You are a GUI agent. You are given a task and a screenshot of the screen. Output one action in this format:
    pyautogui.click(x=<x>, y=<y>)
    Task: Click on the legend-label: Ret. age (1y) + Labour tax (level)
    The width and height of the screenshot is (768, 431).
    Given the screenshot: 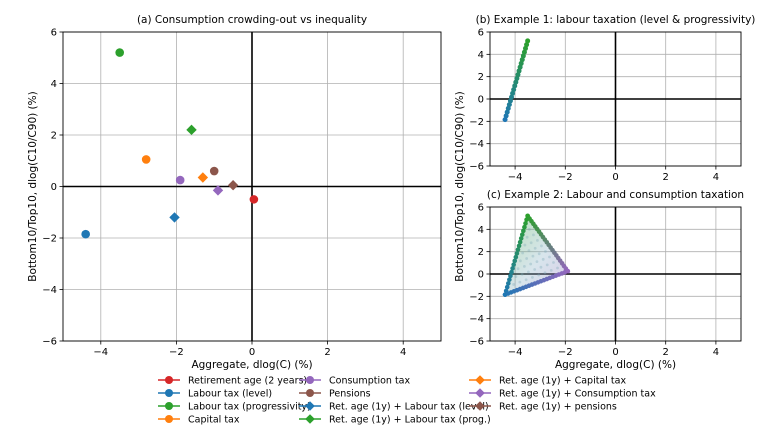 What is the action you would take?
    pyautogui.click(x=409, y=407)
    